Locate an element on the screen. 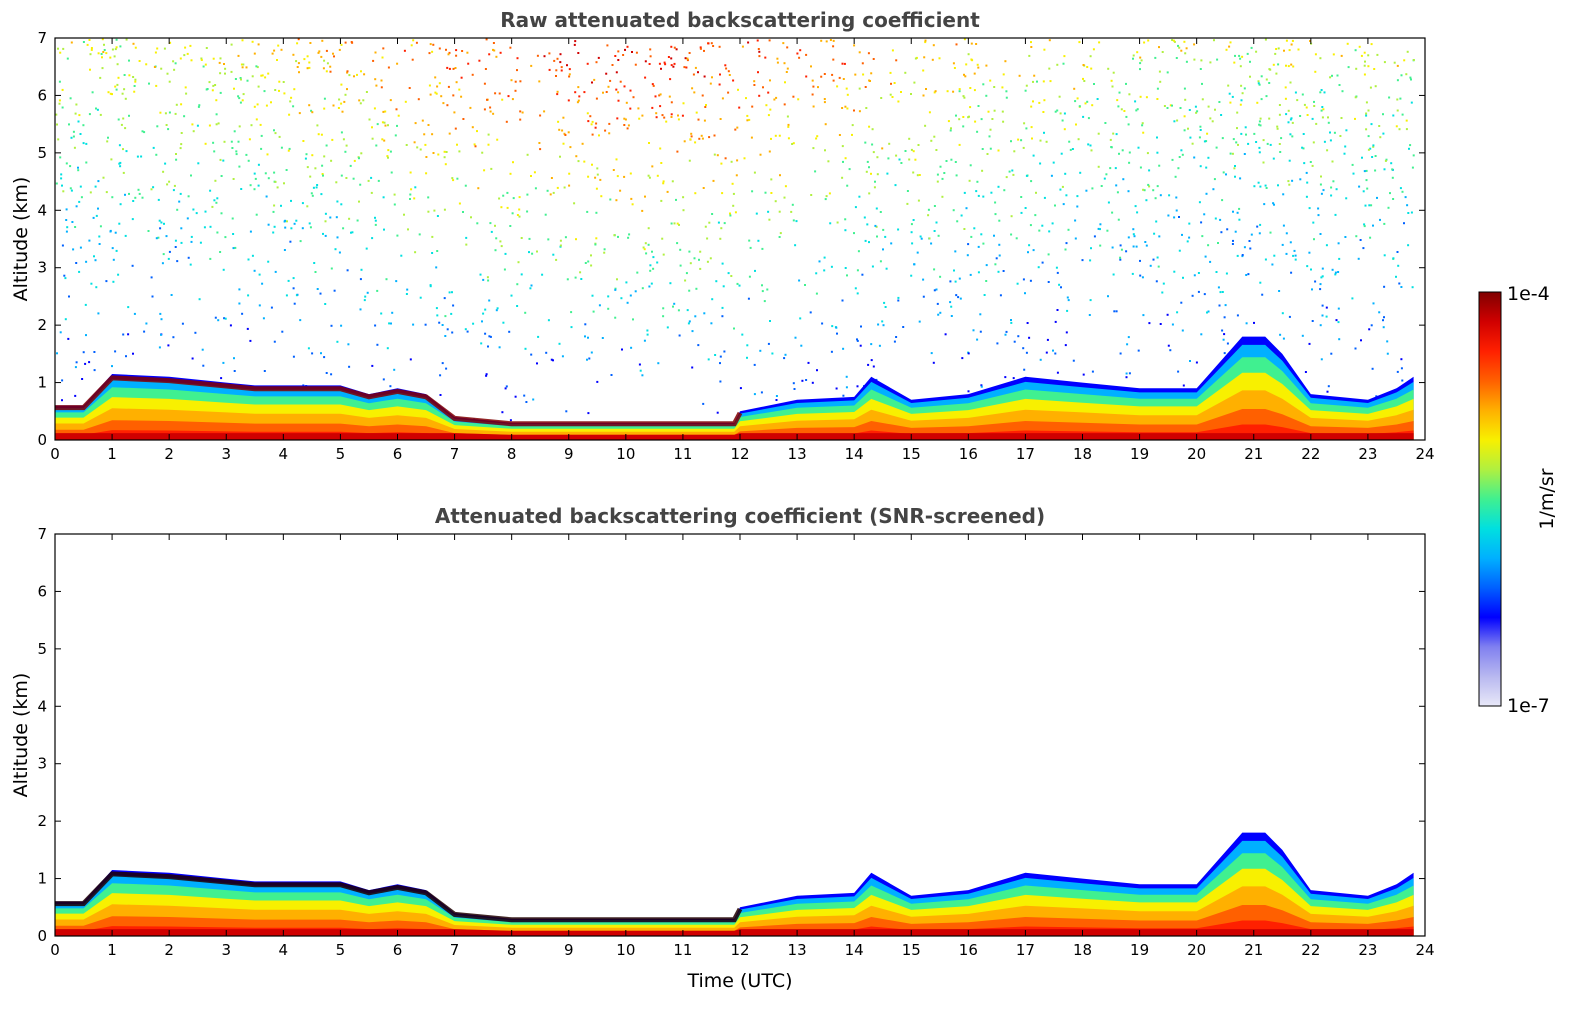  raw-x-tick-label: 1 is located at coordinates (112, 454).